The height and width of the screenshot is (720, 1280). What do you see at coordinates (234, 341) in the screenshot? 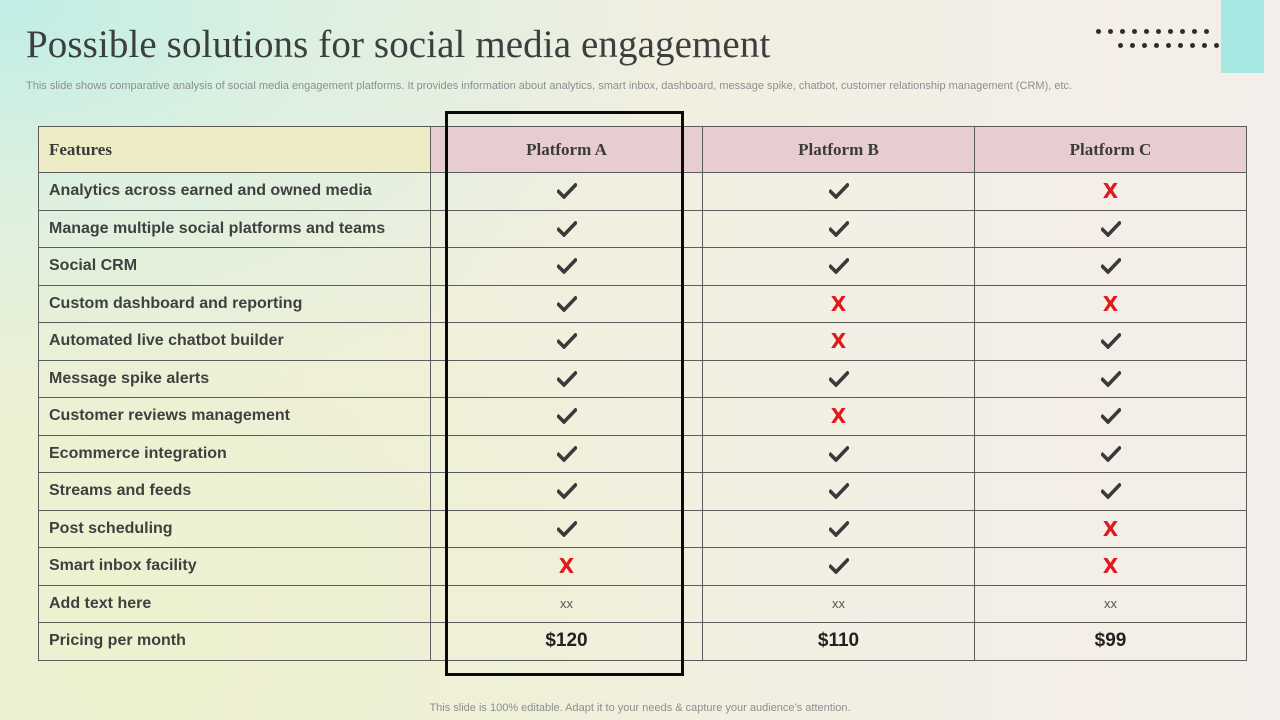
I see `feature-label: Automated live chatbot builder` at bounding box center [234, 341].